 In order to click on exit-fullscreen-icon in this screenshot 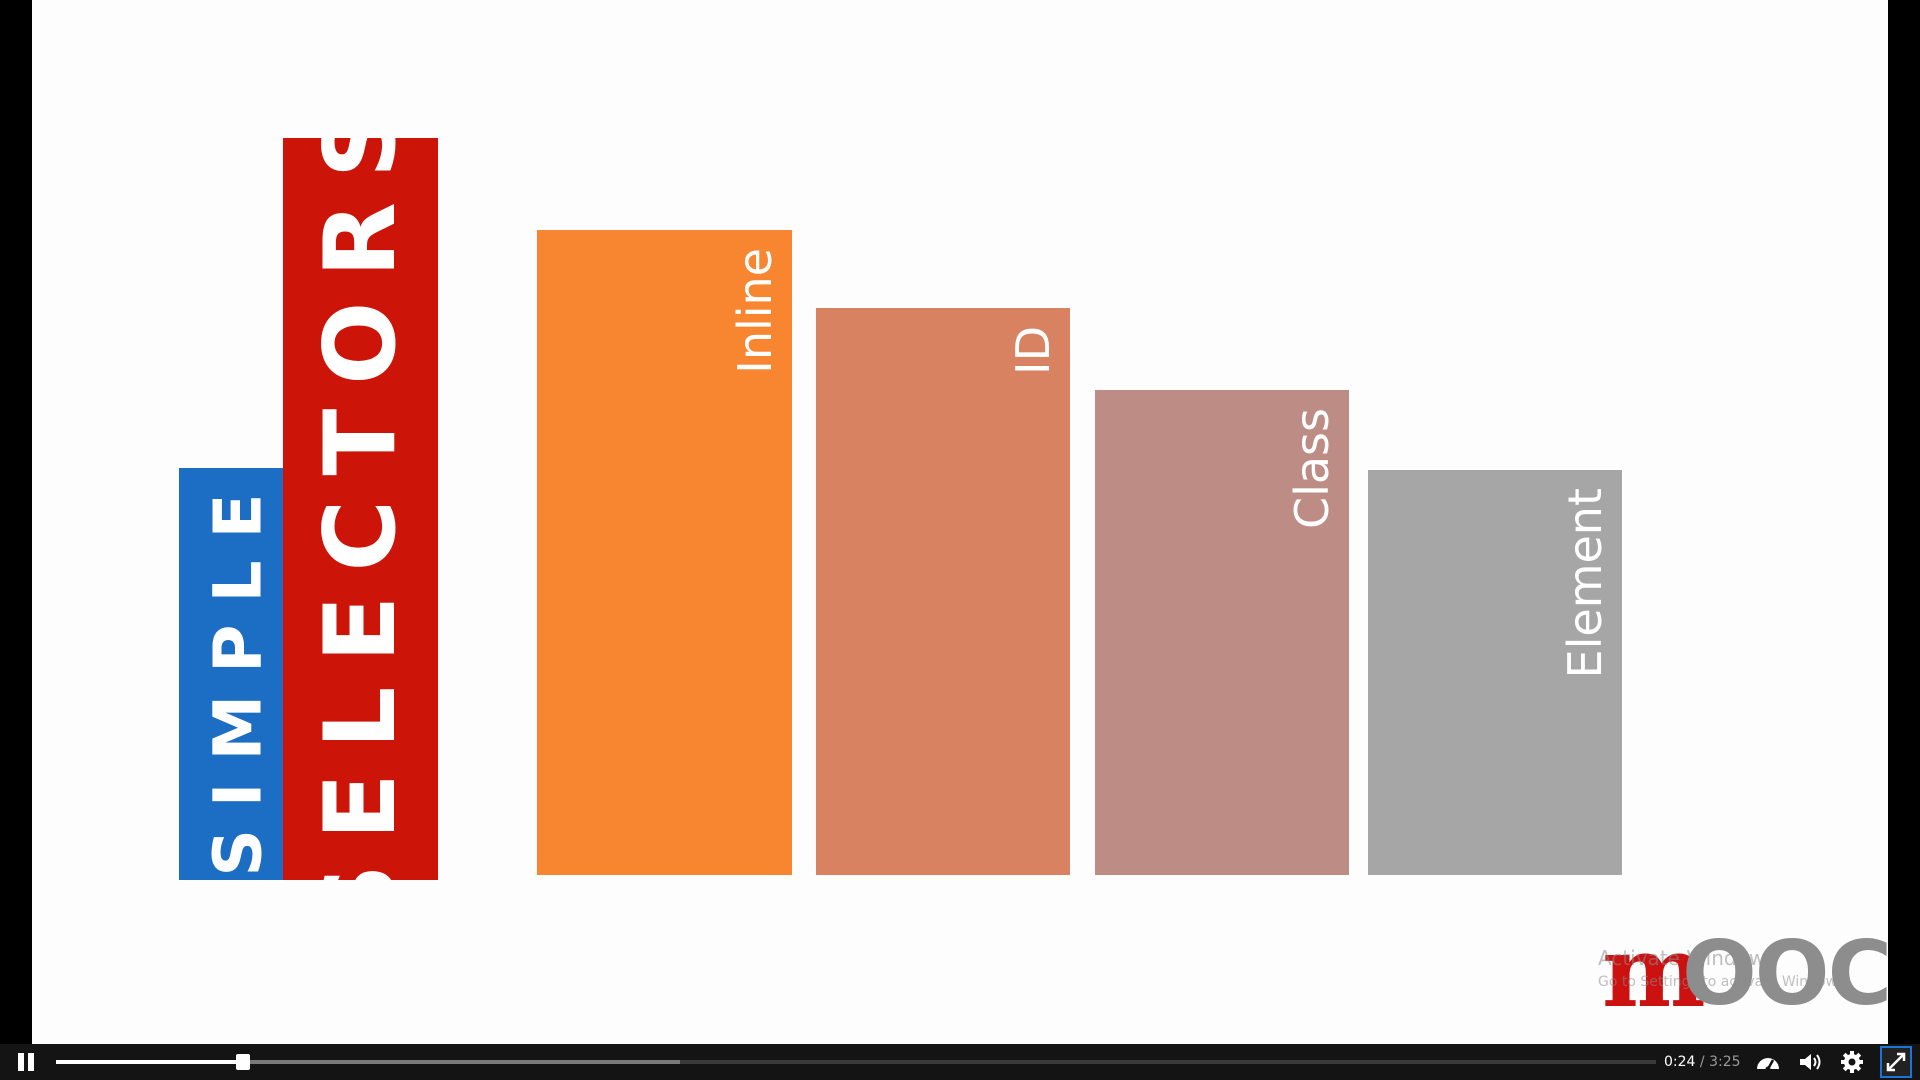, I will do `click(1896, 1062)`.